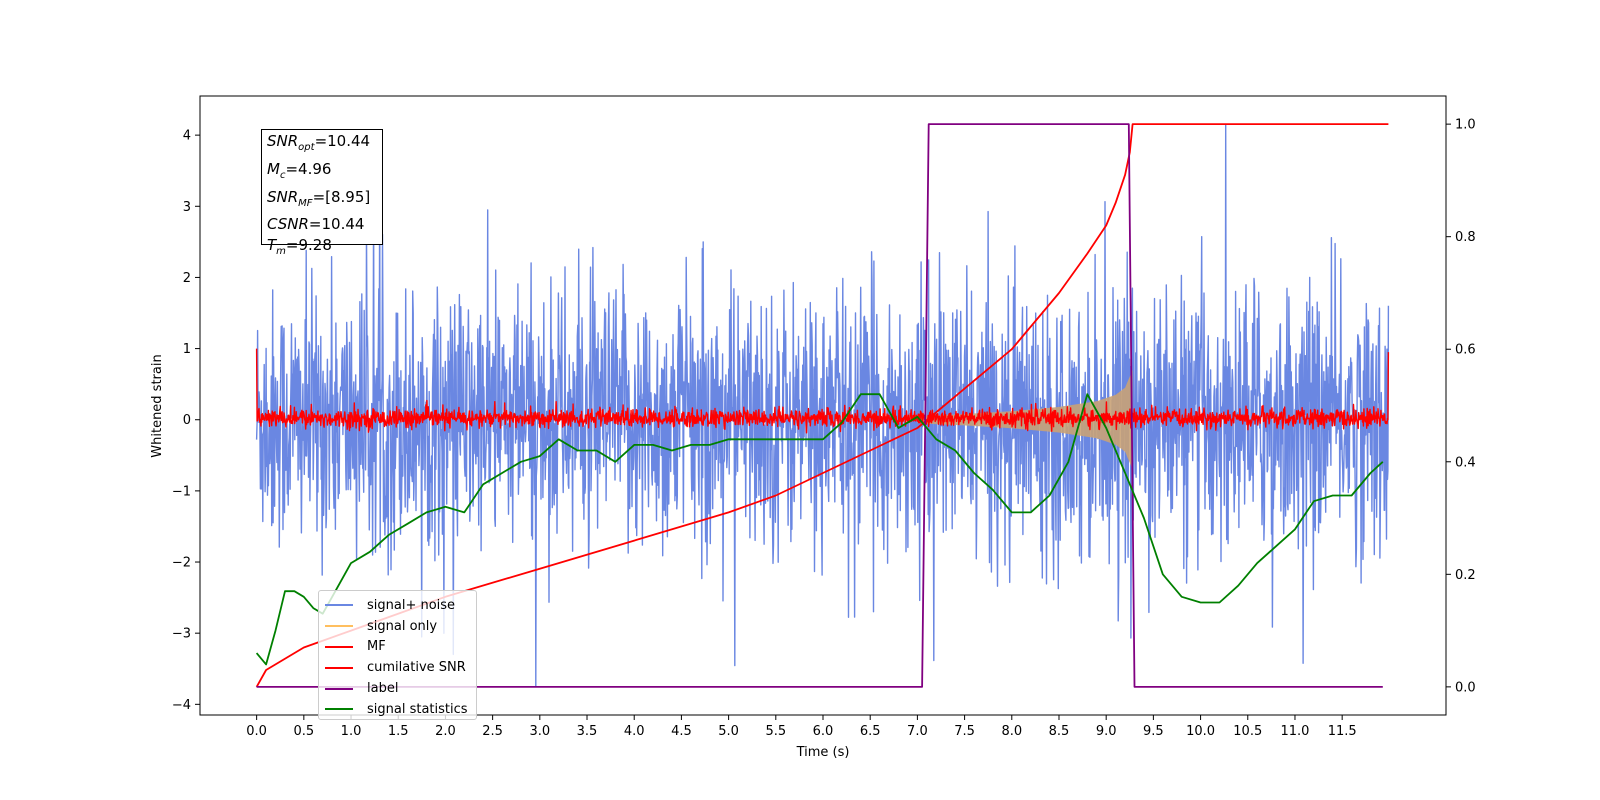  I want to click on y-right-tick-label: 1.0, so click(1465, 125).